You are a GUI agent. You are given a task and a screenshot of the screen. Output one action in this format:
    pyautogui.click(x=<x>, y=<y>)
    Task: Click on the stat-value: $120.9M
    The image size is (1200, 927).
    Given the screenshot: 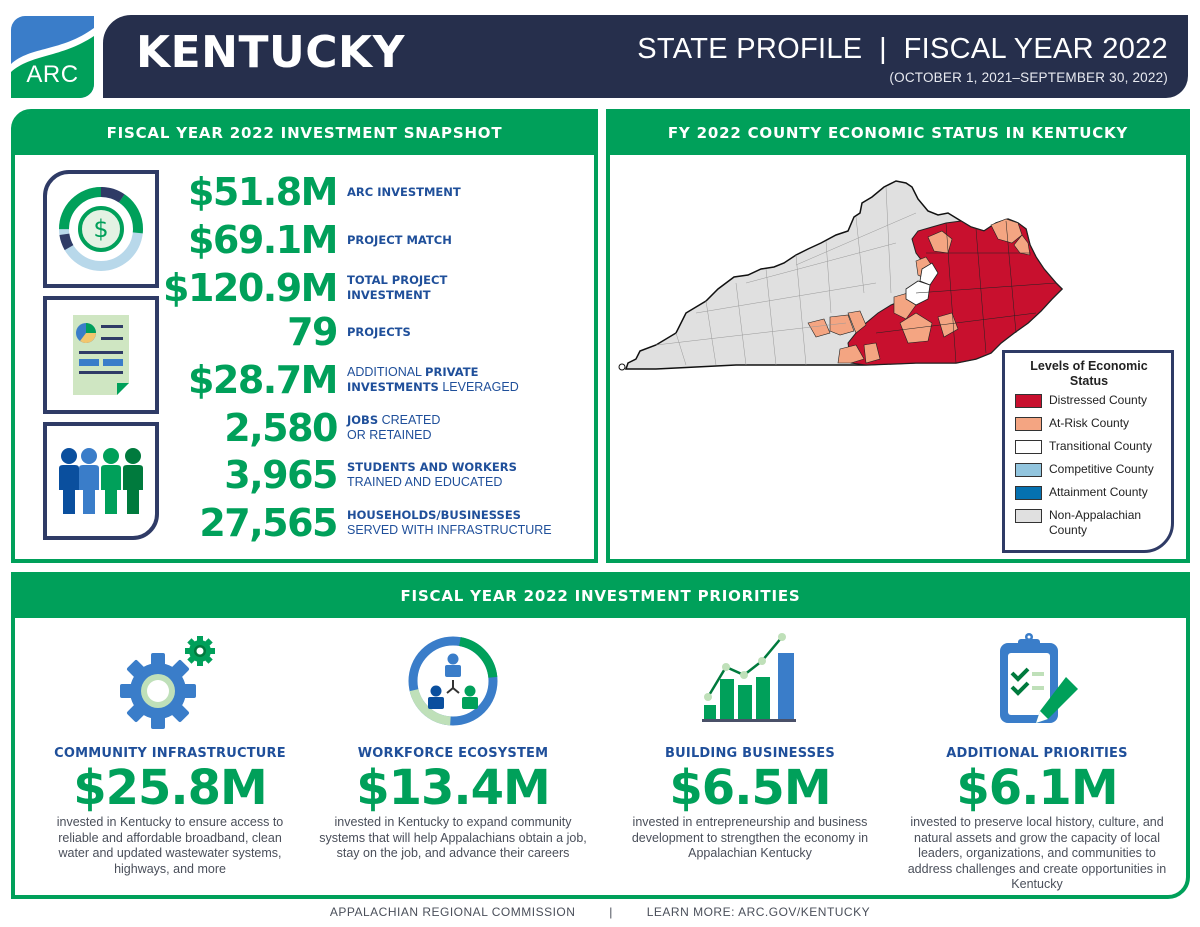 What is the action you would take?
    pyautogui.click(x=250, y=288)
    